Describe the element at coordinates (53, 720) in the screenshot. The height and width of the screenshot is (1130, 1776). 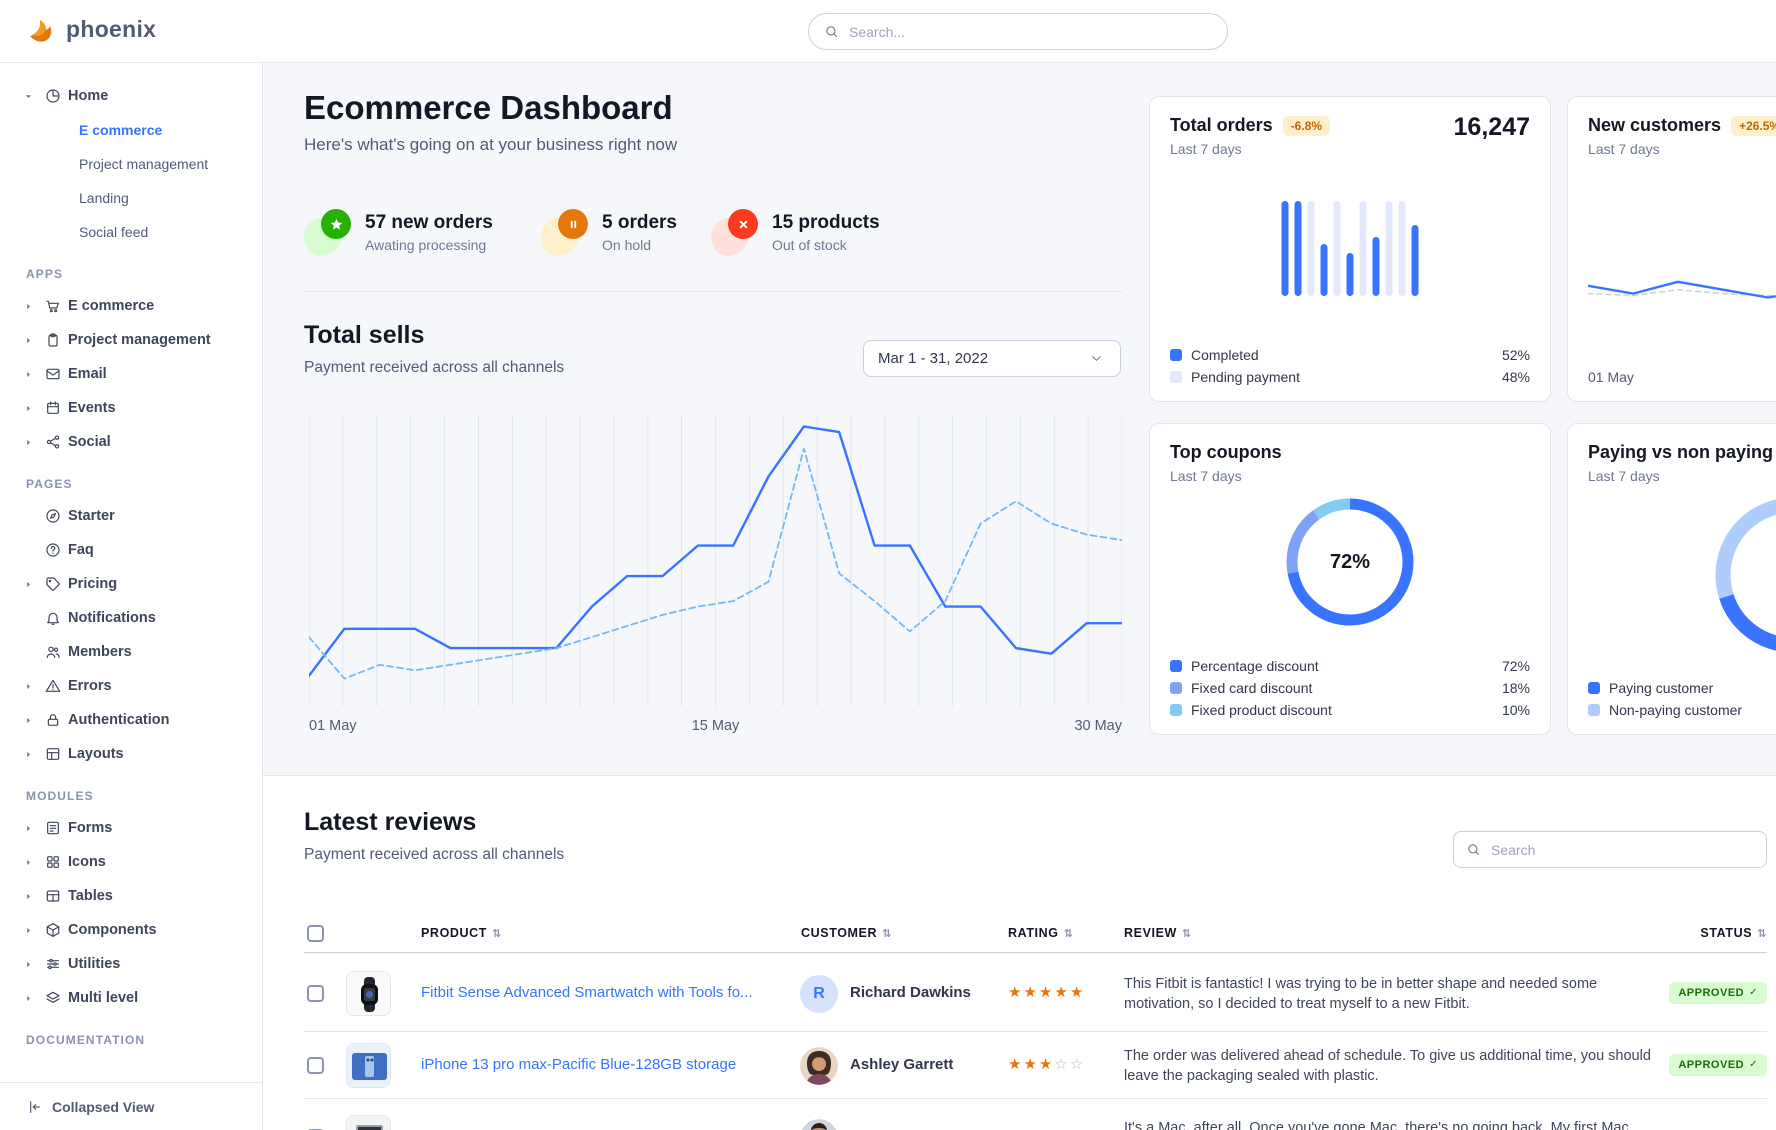
I see `lock-icon` at that location.